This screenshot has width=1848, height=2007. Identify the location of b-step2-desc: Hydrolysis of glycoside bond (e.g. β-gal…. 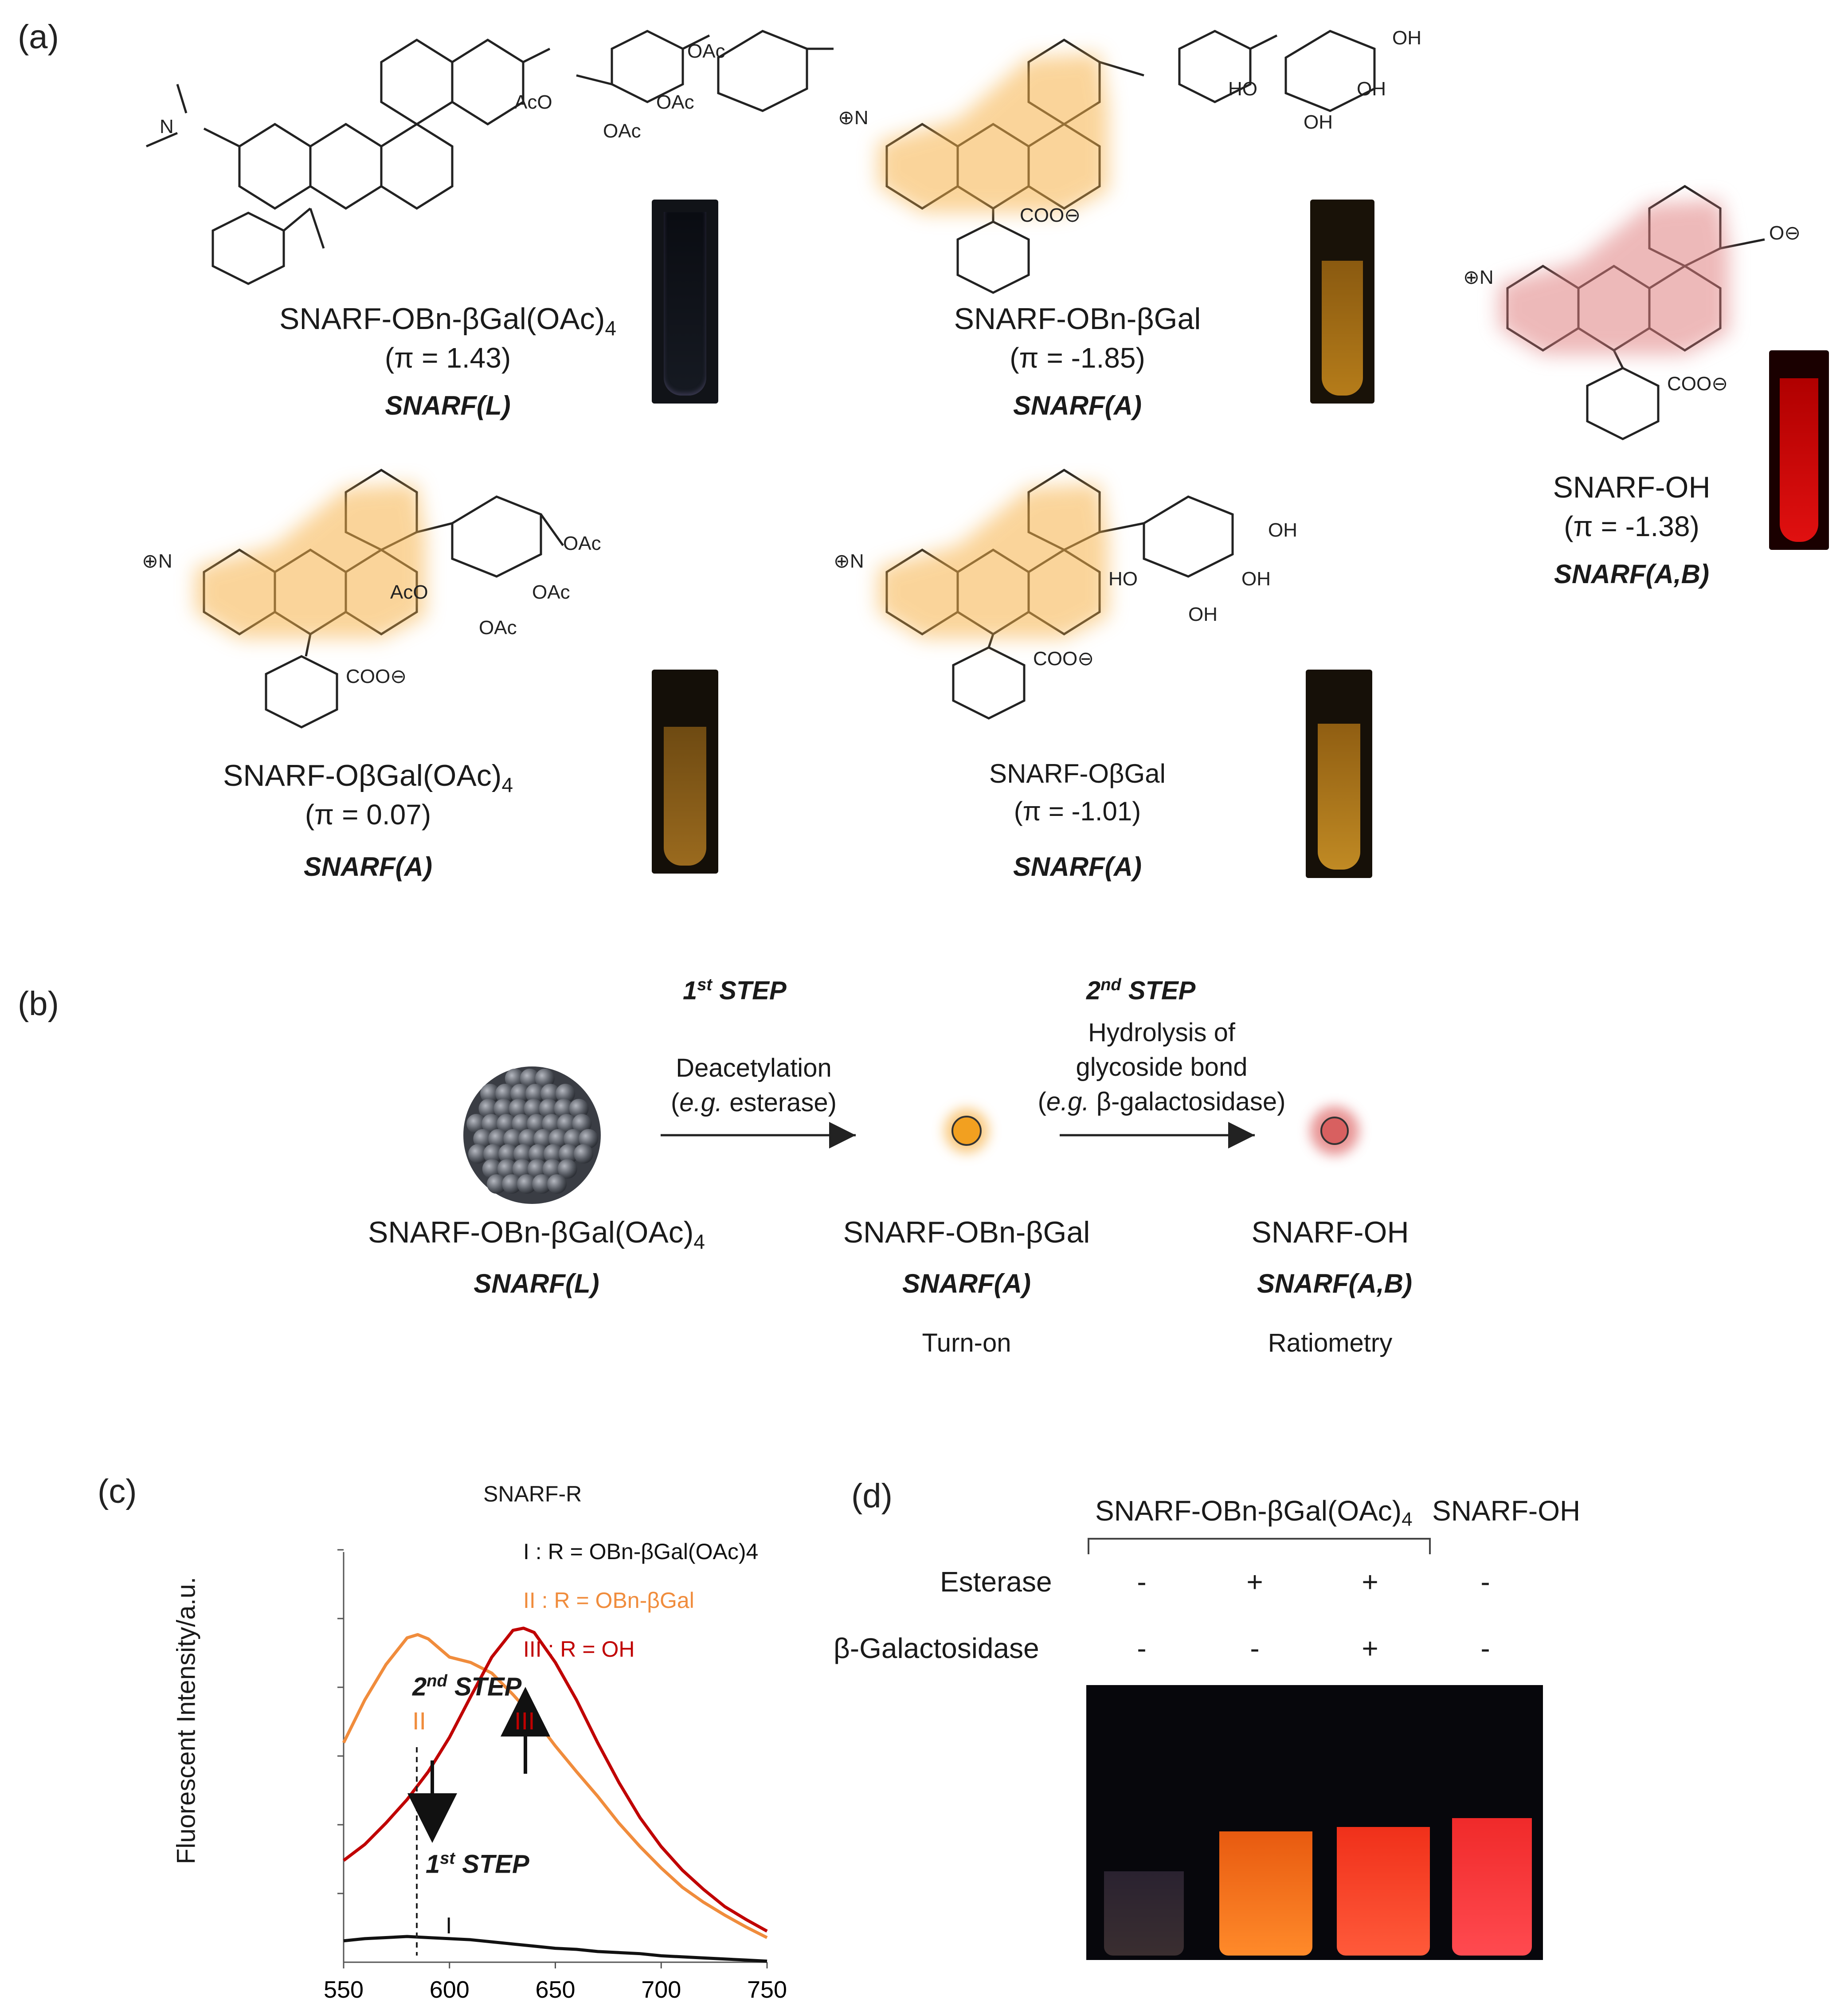
(1162, 1067).